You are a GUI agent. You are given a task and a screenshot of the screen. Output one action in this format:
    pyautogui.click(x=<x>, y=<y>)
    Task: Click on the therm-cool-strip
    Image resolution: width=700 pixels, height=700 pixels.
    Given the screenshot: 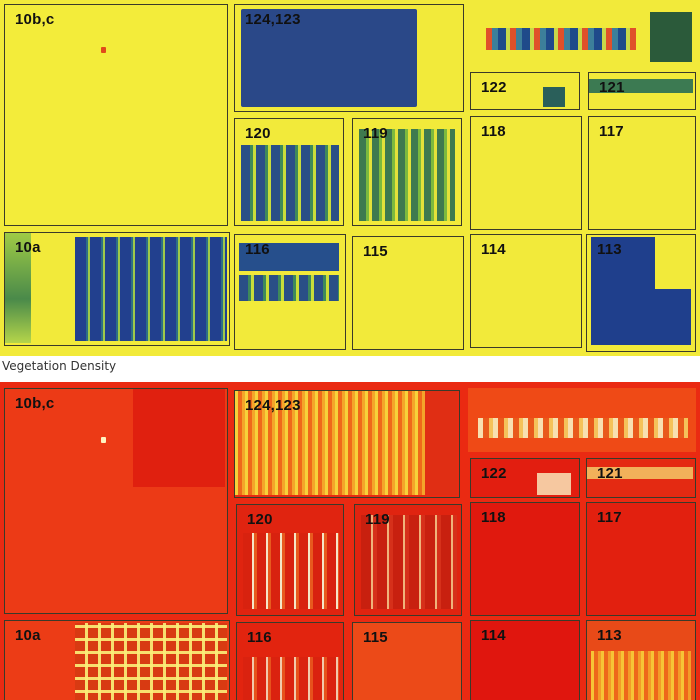 What is the action you would take?
    pyautogui.click(x=441, y=443)
    